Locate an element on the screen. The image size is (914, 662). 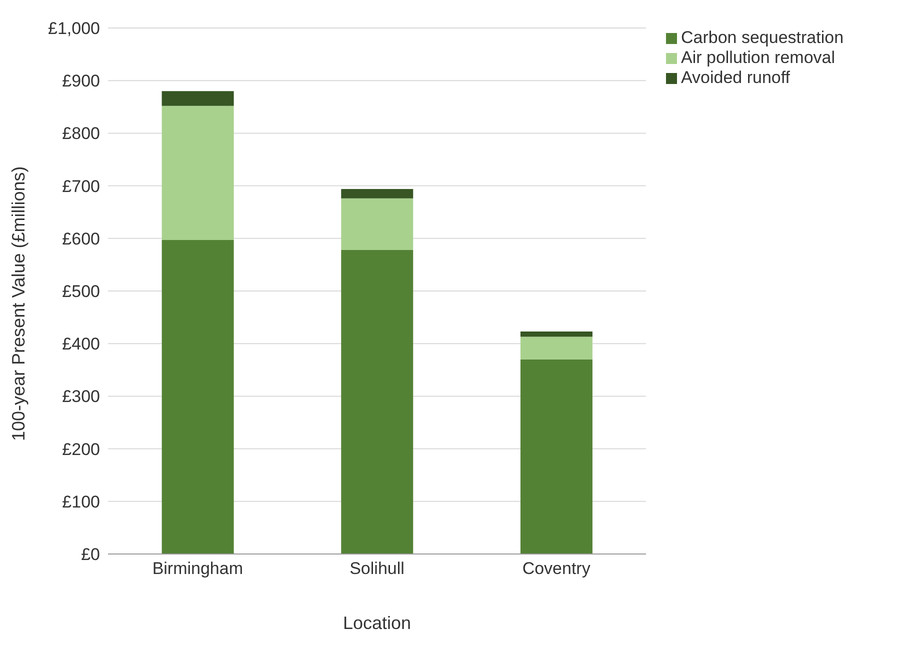
legend-label: Air pollution removal is located at coordinates (758, 57).